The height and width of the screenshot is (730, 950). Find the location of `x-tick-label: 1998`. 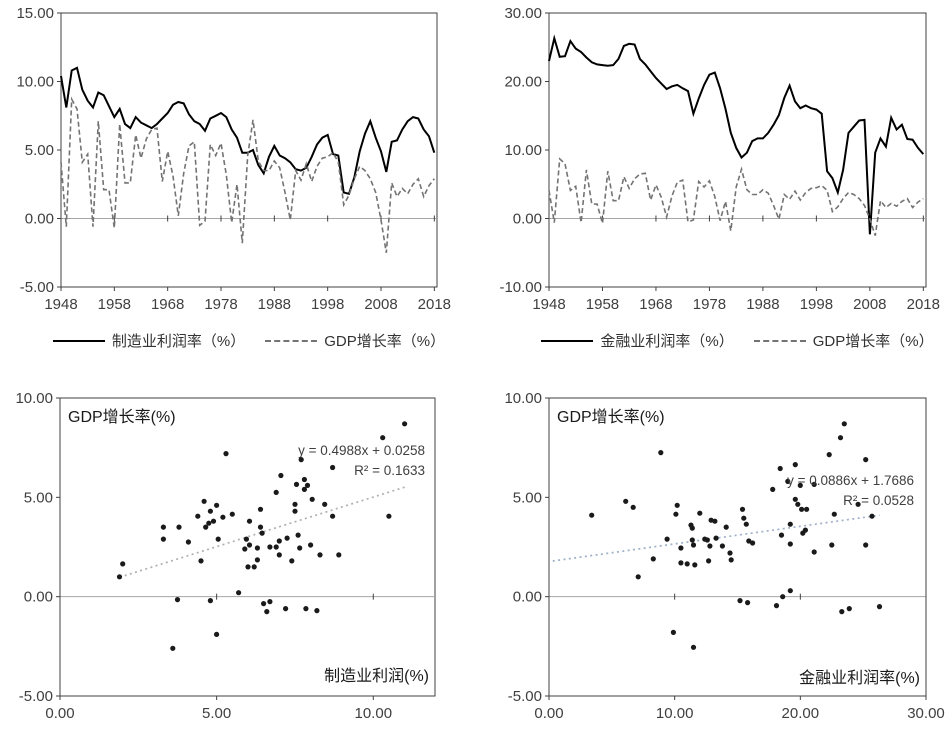

x-tick-label: 1998 is located at coordinates (327, 304).